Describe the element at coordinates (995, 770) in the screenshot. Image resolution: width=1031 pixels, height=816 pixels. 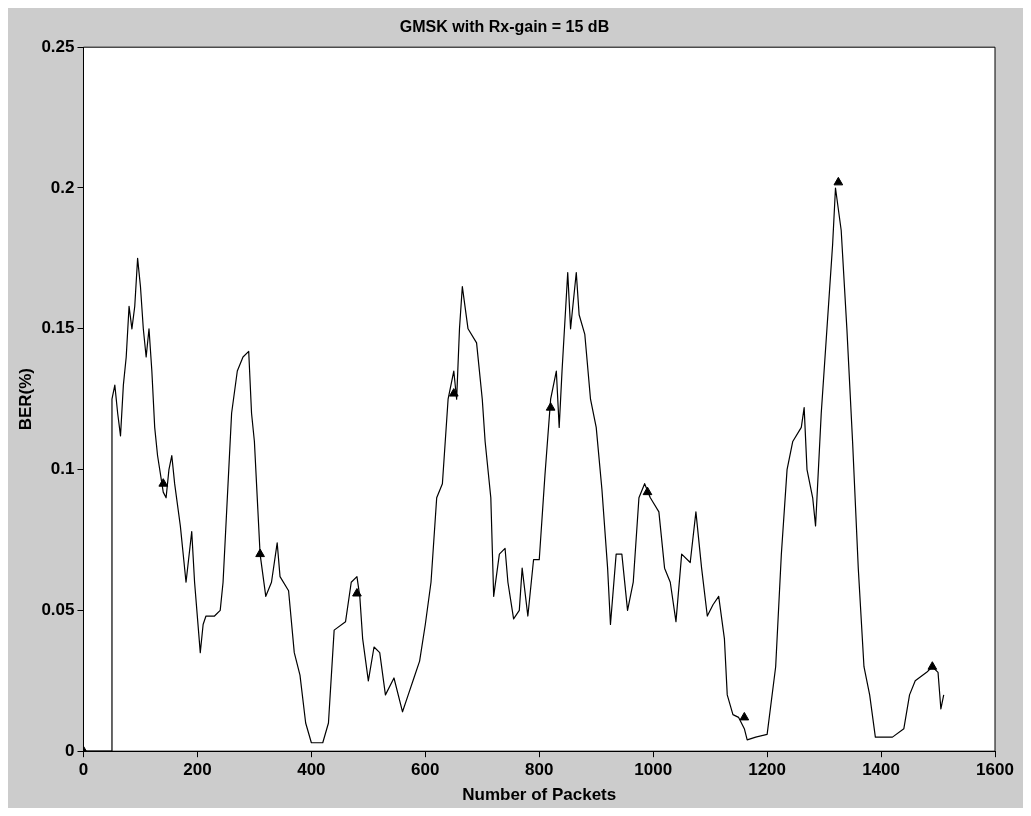
I see `x-tick-label: 1600` at that location.